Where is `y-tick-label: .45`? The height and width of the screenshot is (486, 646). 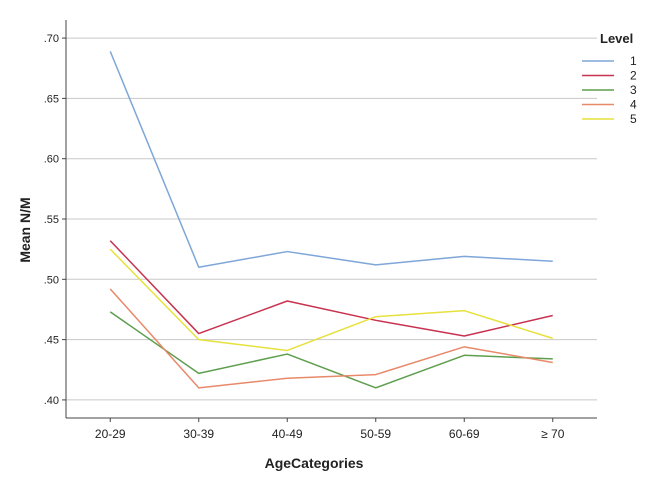 y-tick-label: .45 is located at coordinates (51, 341).